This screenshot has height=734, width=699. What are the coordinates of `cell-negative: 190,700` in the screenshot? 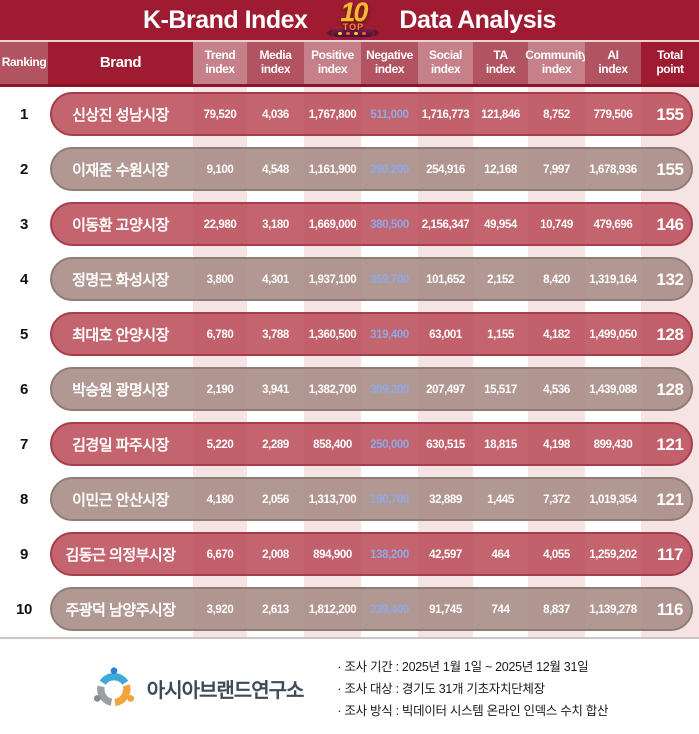 It's located at (389, 499).